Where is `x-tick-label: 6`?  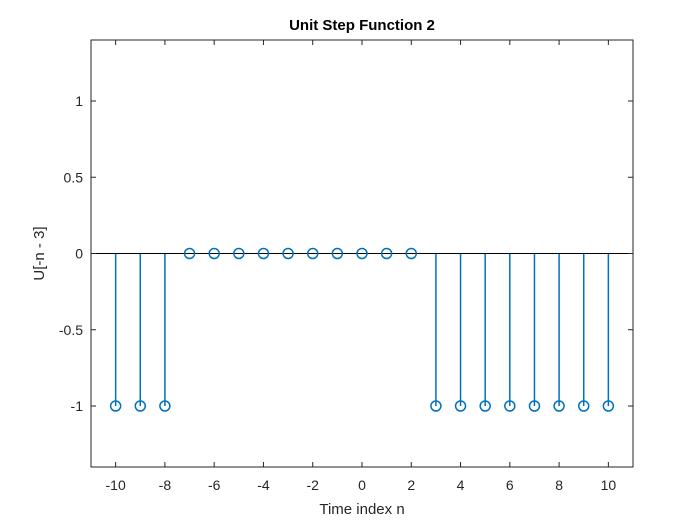
x-tick-label: 6 is located at coordinates (510, 485).